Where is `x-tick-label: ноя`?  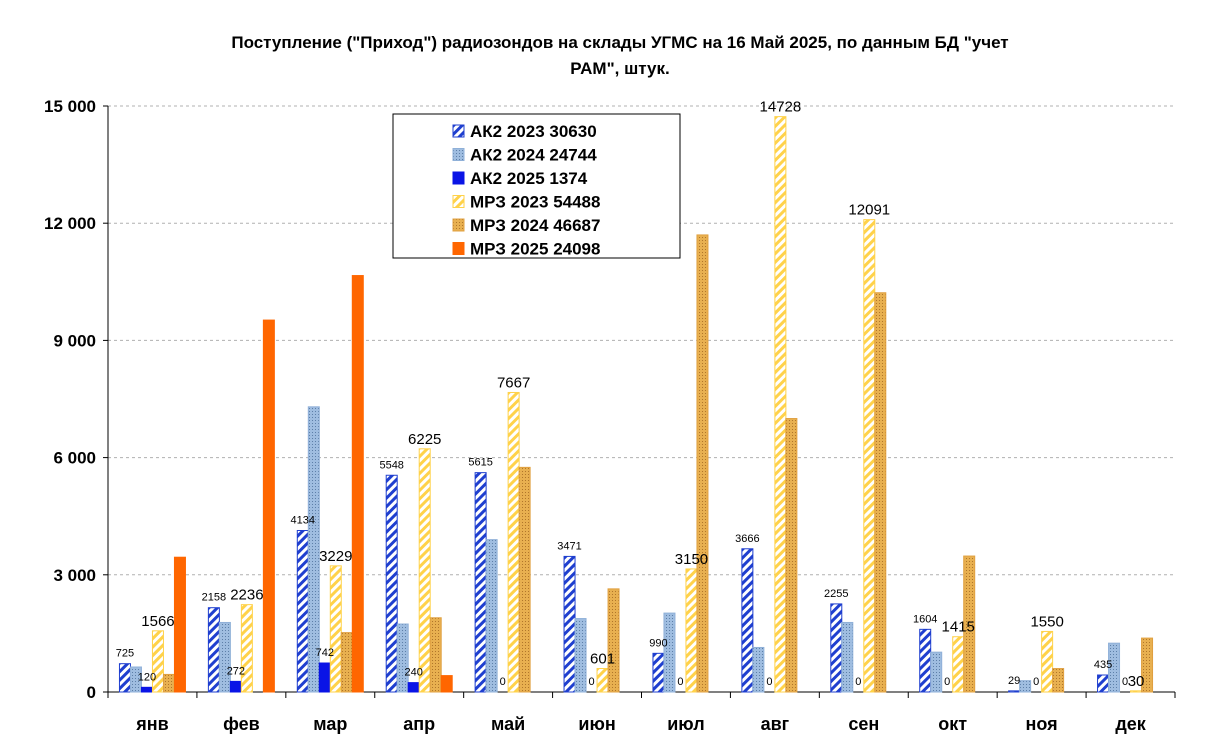 x-tick-label: ноя is located at coordinates (1042, 724).